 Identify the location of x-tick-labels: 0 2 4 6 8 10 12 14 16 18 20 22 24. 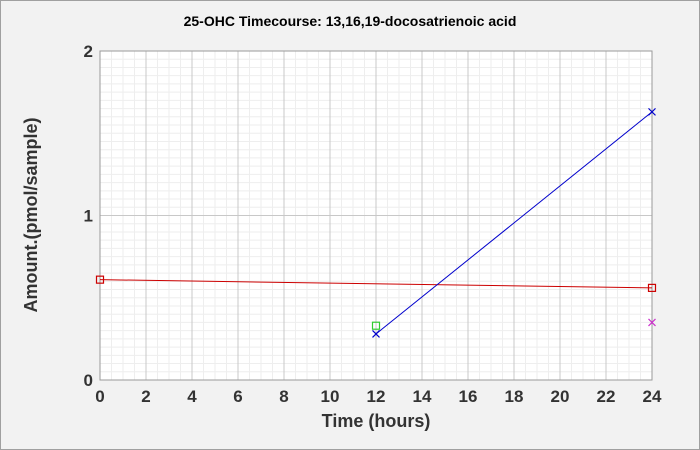
(378, 396).